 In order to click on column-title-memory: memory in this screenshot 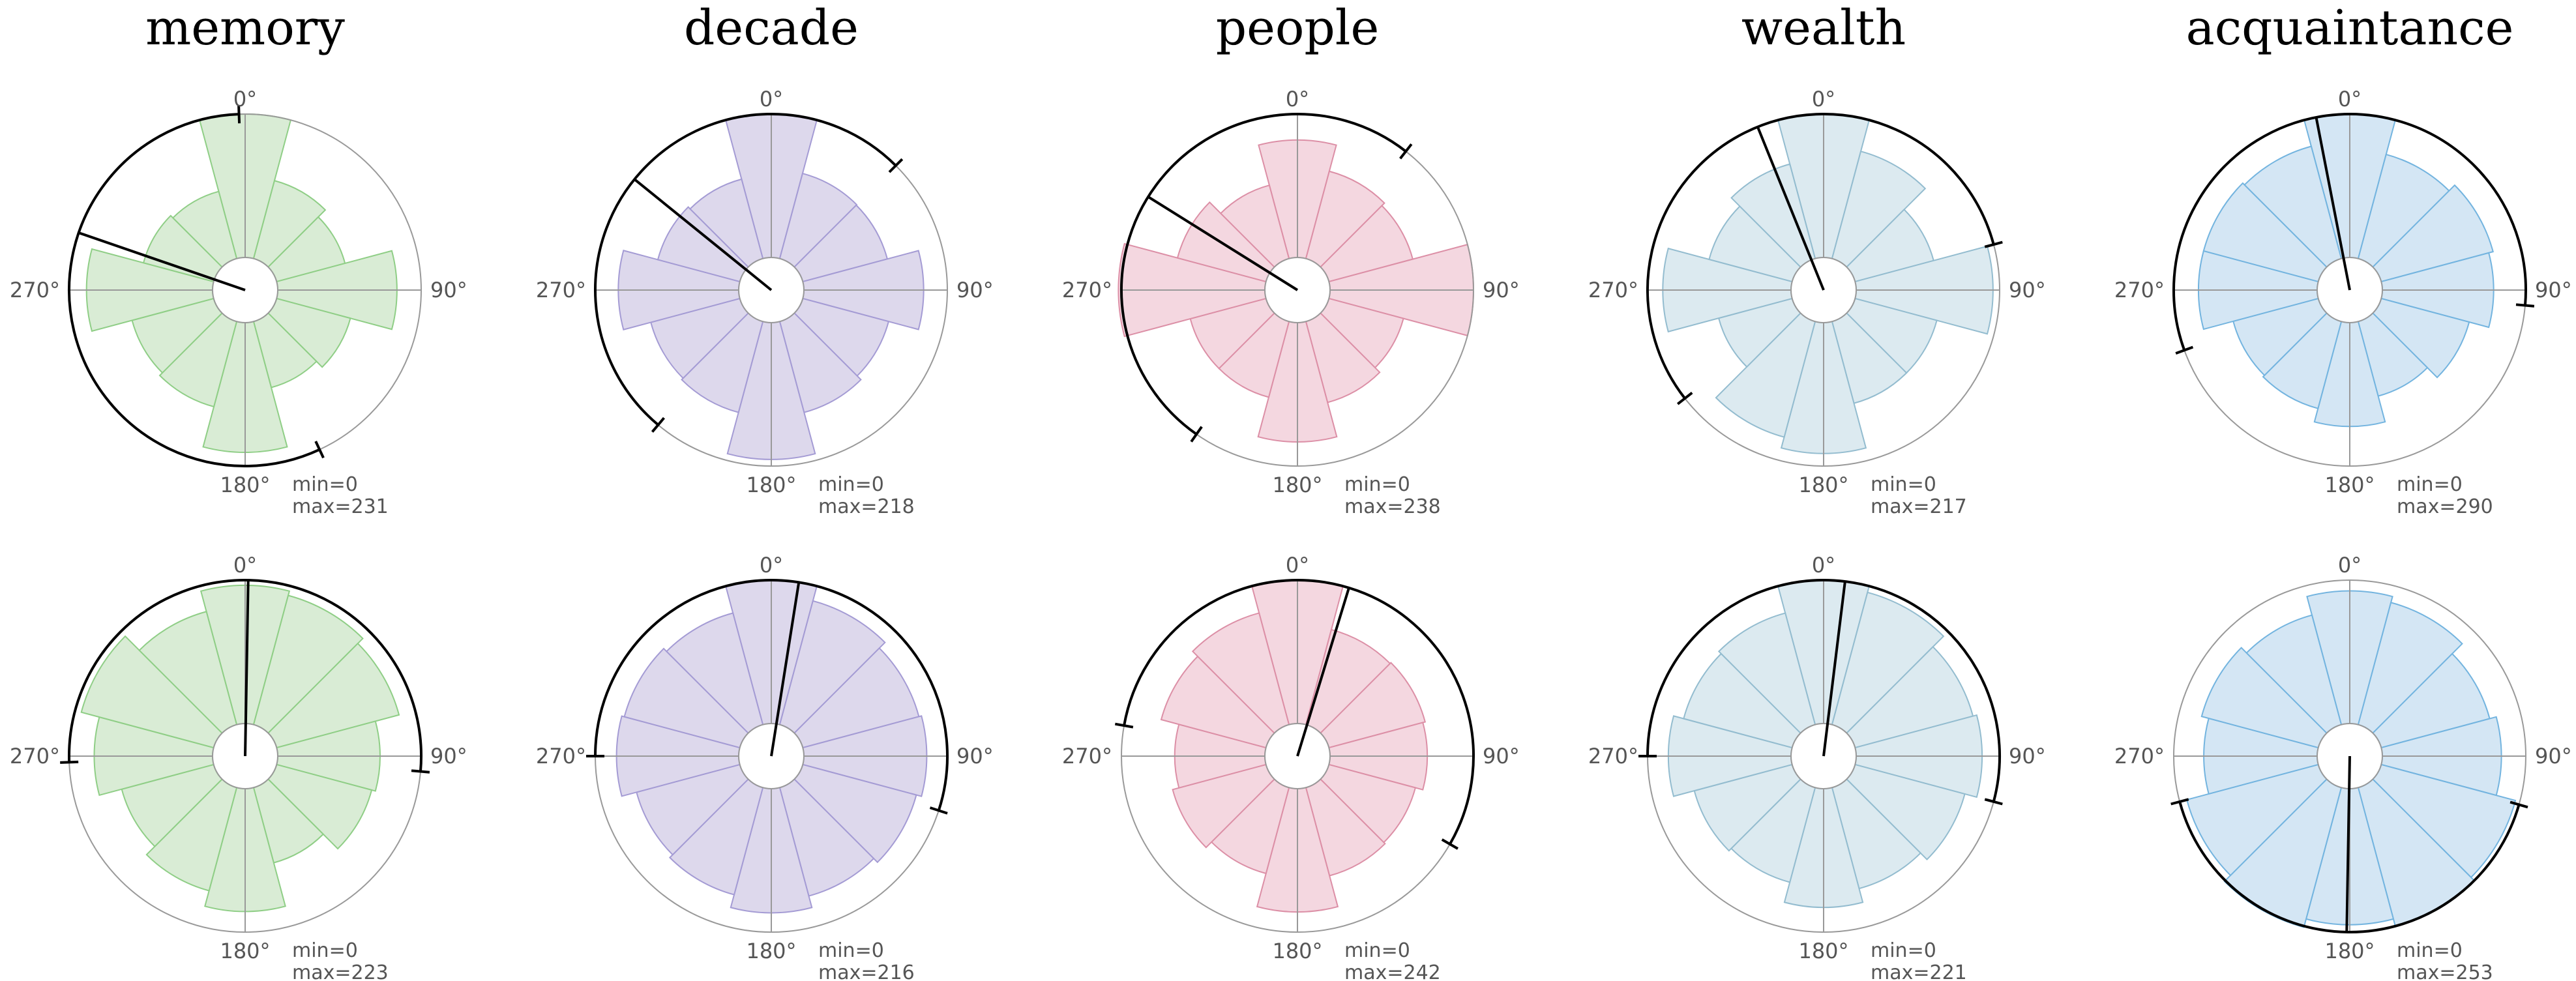, I will do `click(245, 28)`.